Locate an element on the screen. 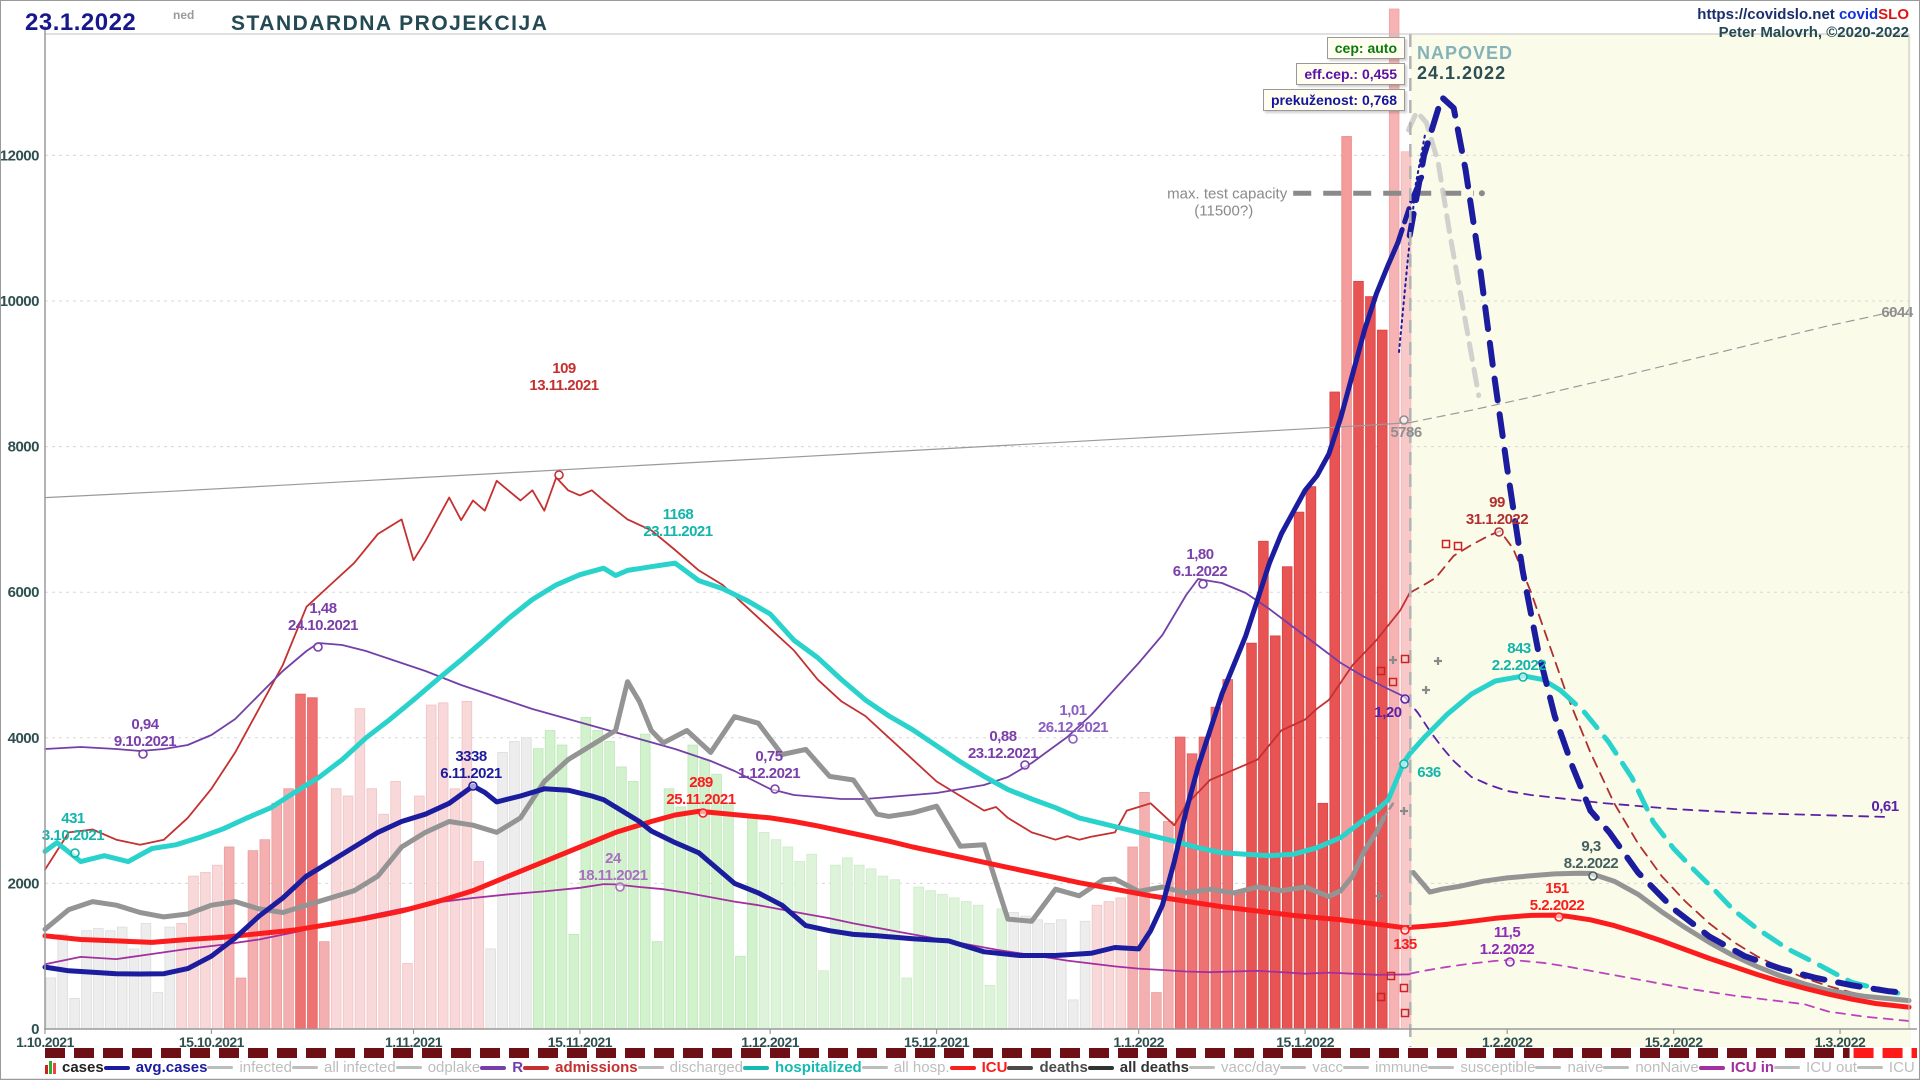 This screenshot has width=1920, height=1080. annotation-text: 1,01 is located at coordinates (1072, 710).